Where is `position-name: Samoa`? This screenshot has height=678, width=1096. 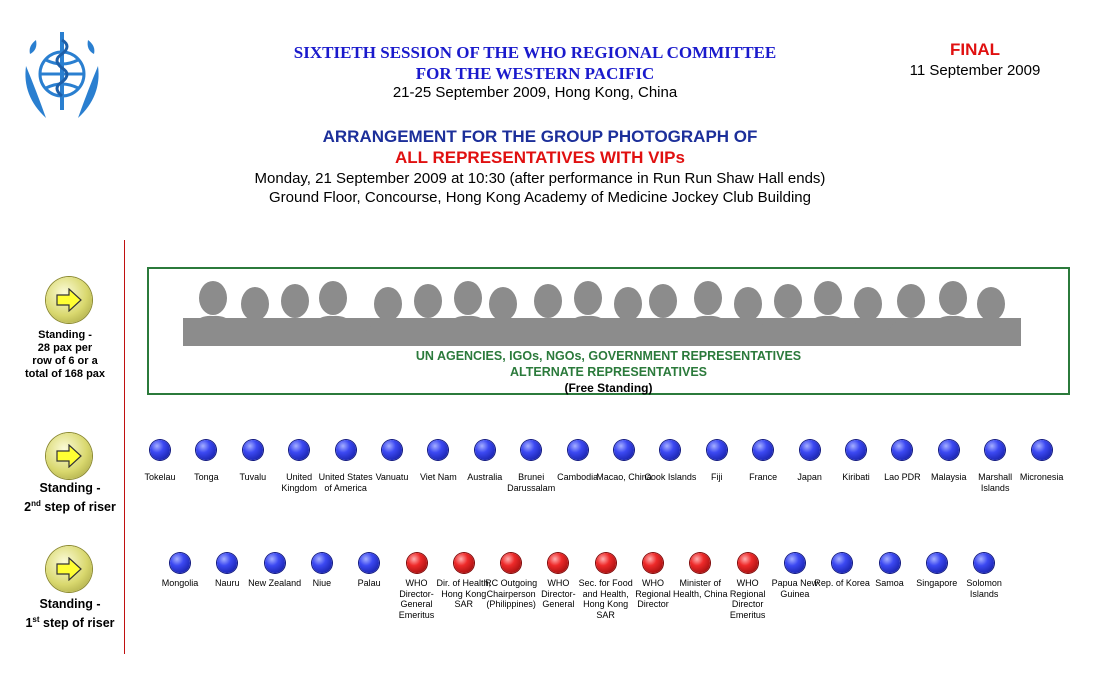 position-name: Samoa is located at coordinates (889, 583).